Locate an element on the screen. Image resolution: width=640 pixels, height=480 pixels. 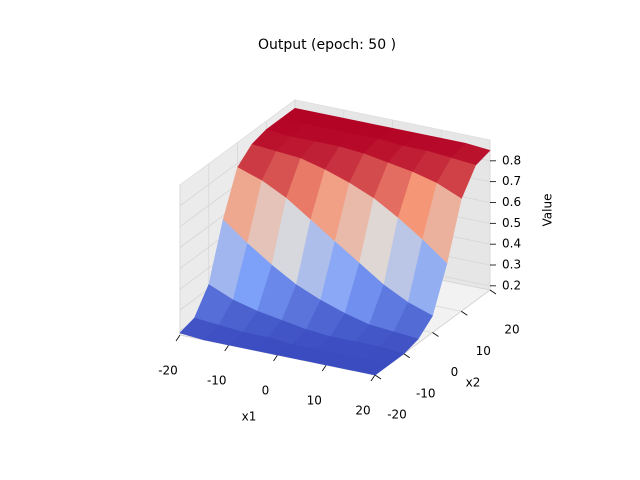
x-axis-label: x1 is located at coordinates (249, 417).